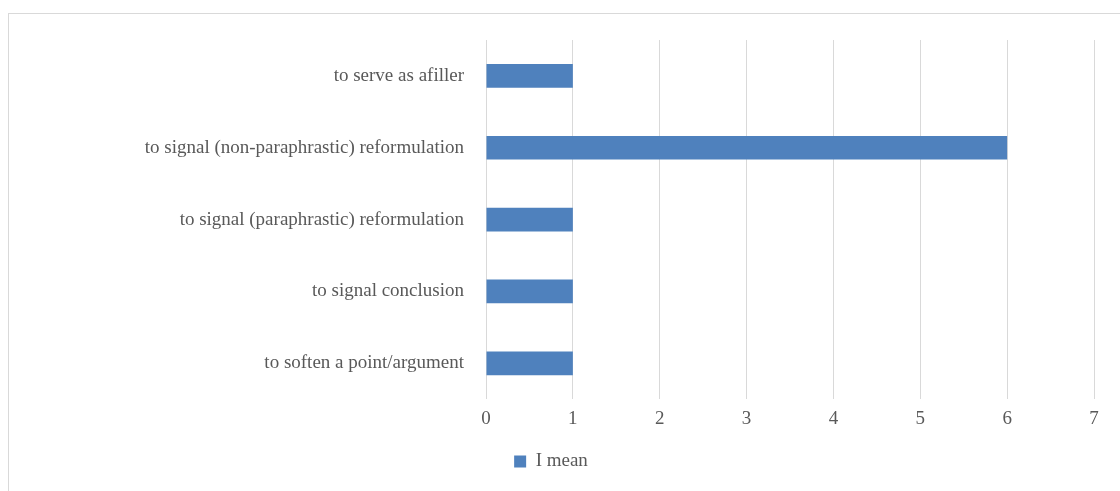  Describe the element at coordinates (486, 417) in the screenshot. I see `x-tick-label: 0` at that location.